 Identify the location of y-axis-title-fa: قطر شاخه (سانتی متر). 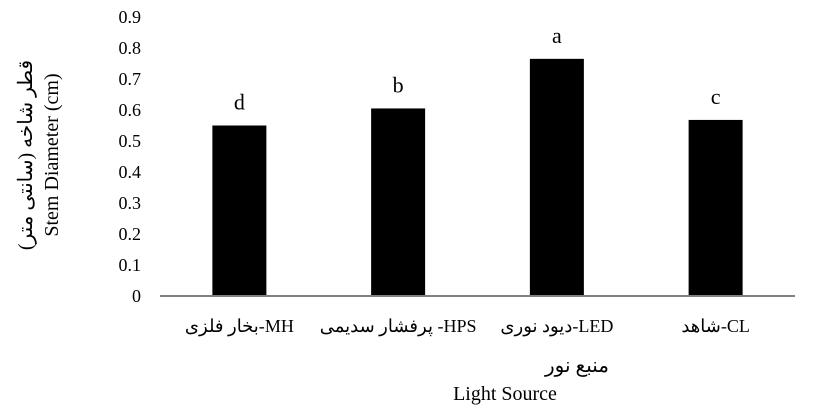
(26, 155).